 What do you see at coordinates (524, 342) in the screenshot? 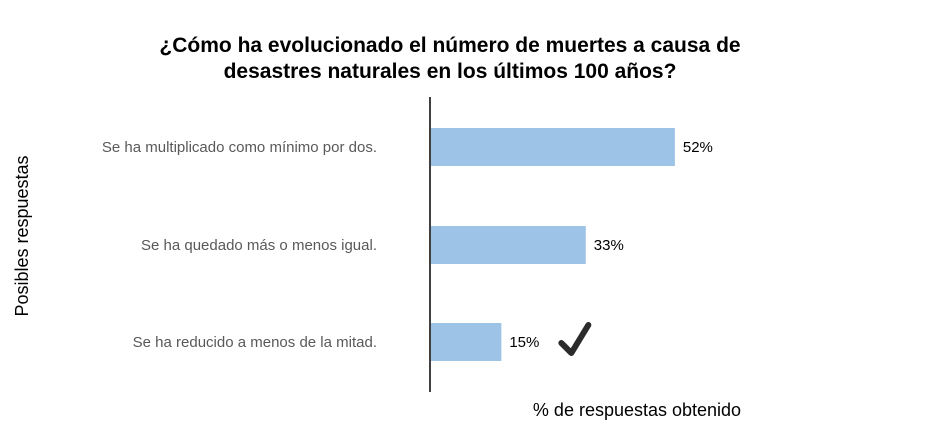
I see `data-label: 15%` at bounding box center [524, 342].